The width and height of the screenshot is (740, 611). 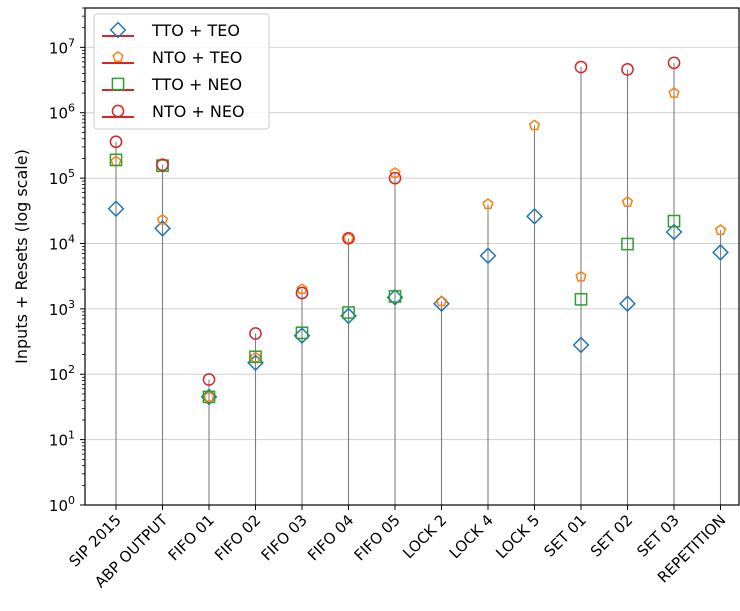 I want to click on y-tick-label: 10⁶, so click(x=62, y=112).